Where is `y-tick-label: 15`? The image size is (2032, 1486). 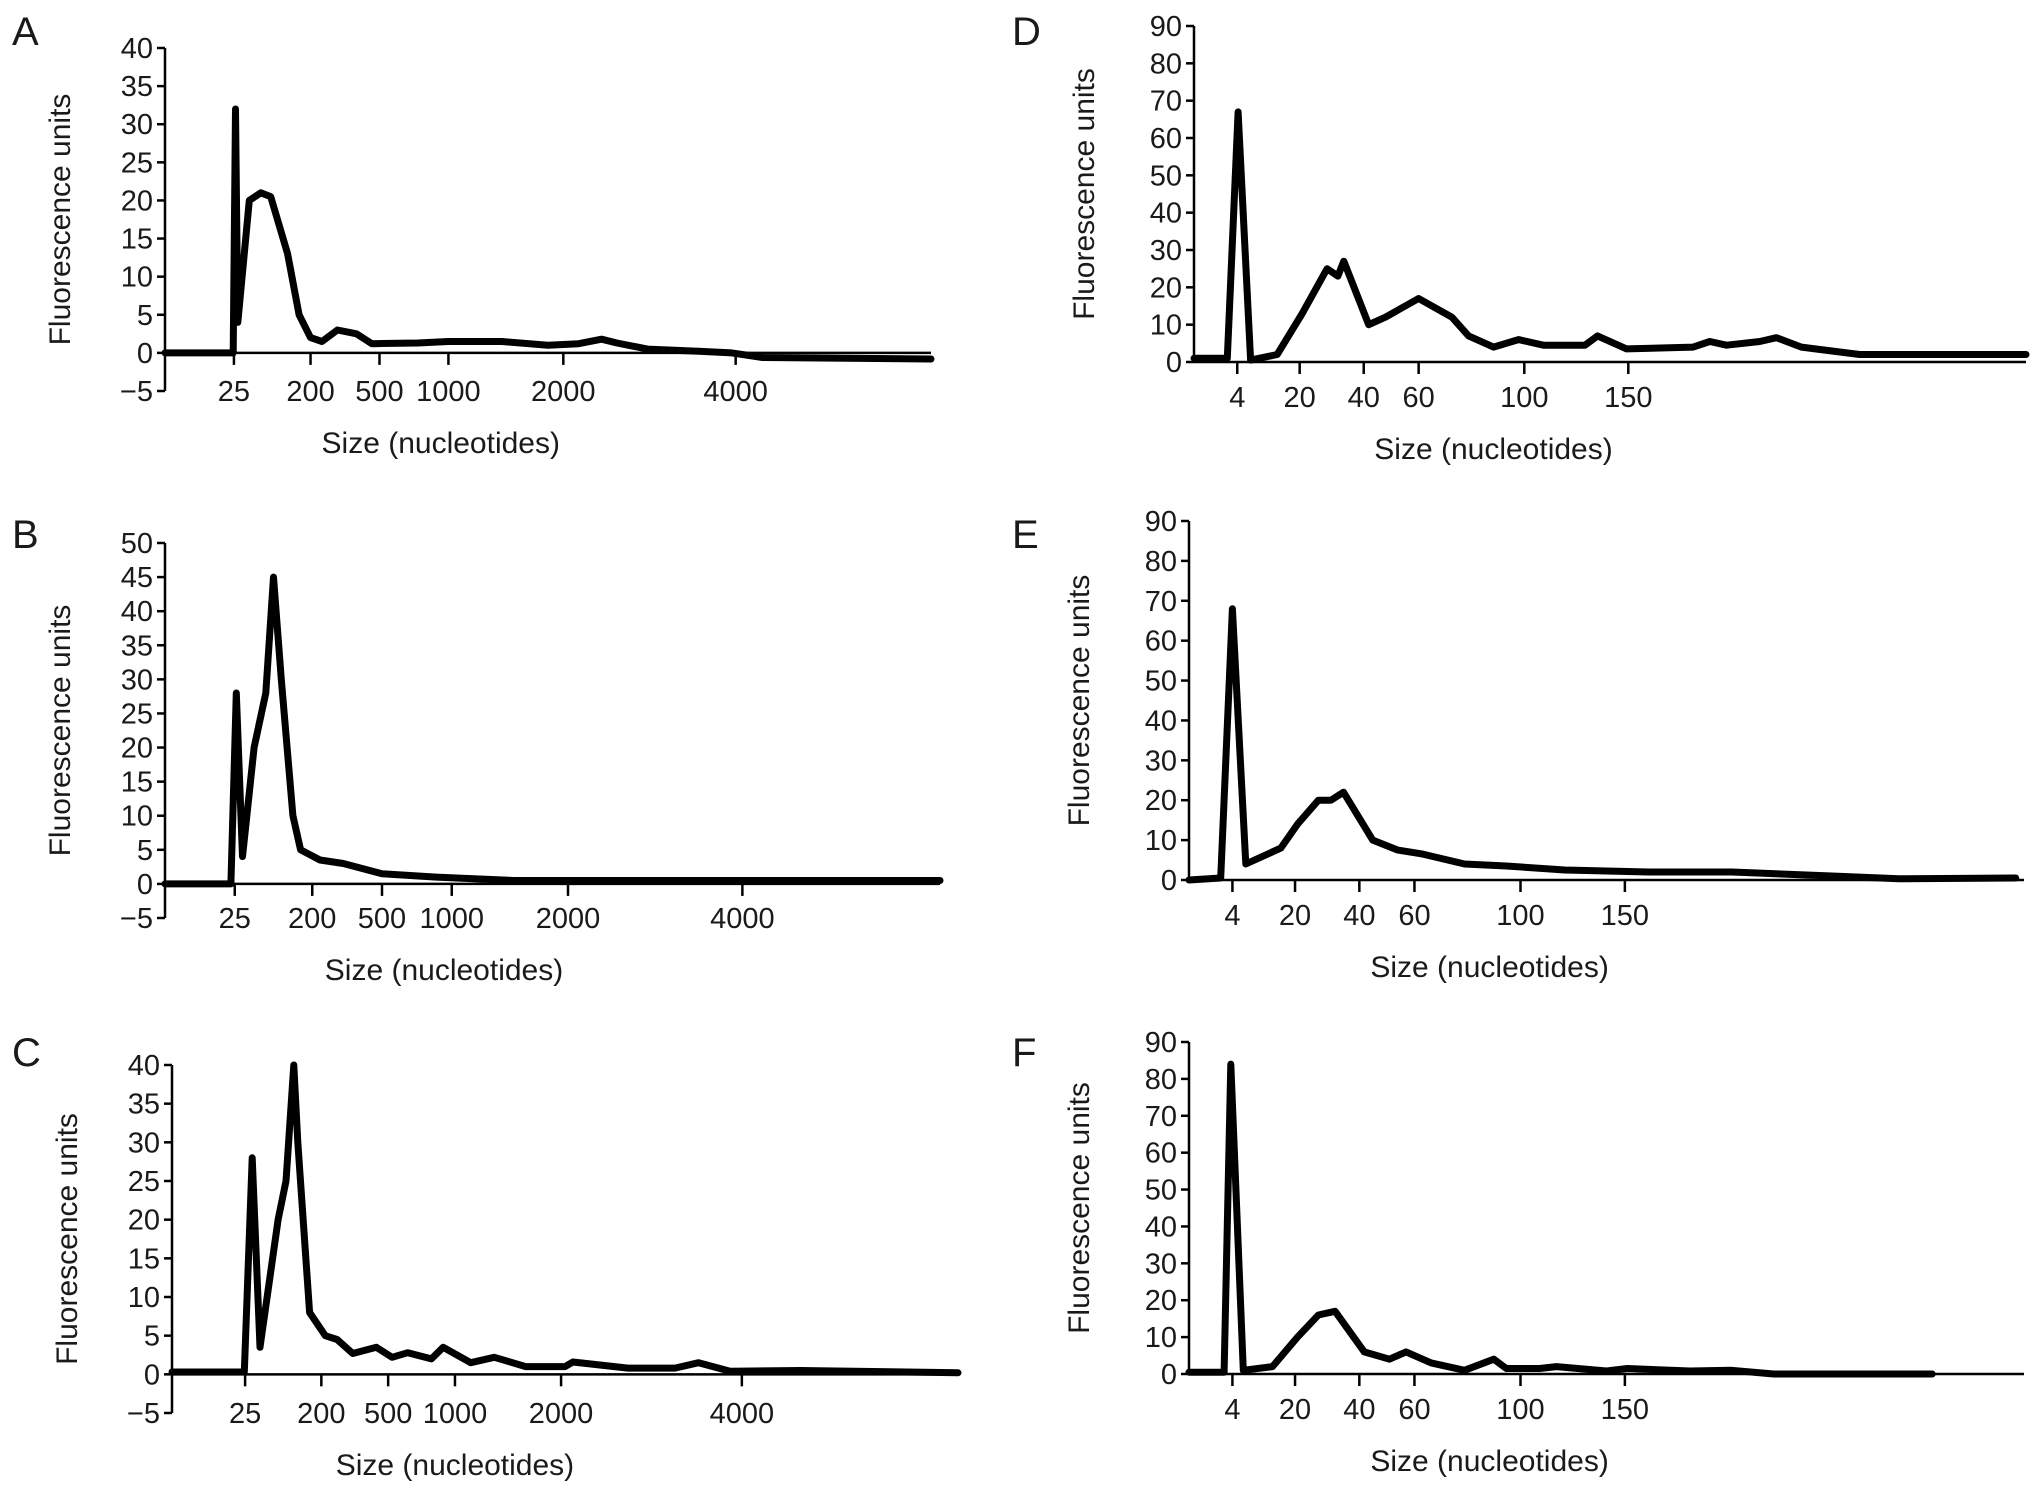
y-tick-label: 15 is located at coordinates (144, 1259).